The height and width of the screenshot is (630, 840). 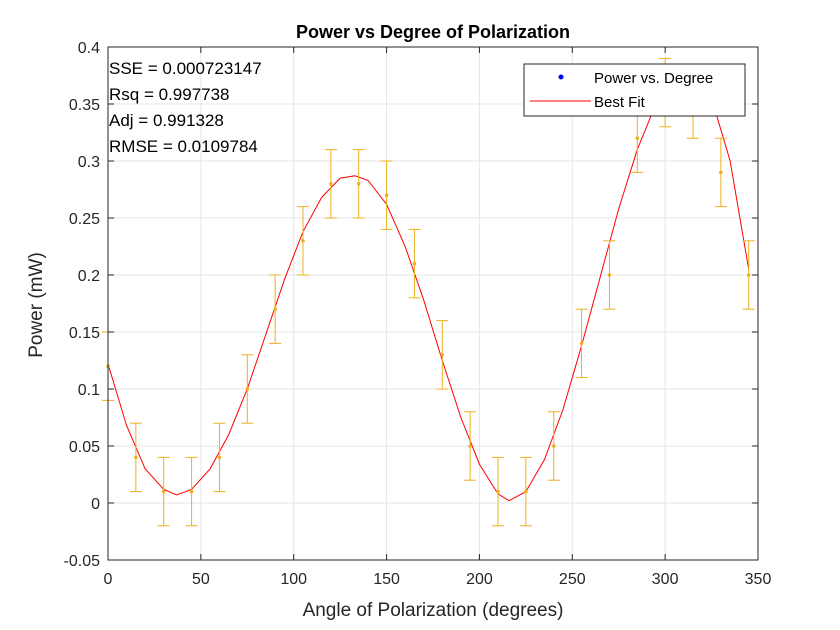 What do you see at coordinates (293, 579) in the screenshot?
I see `x-tick-label: 100` at bounding box center [293, 579].